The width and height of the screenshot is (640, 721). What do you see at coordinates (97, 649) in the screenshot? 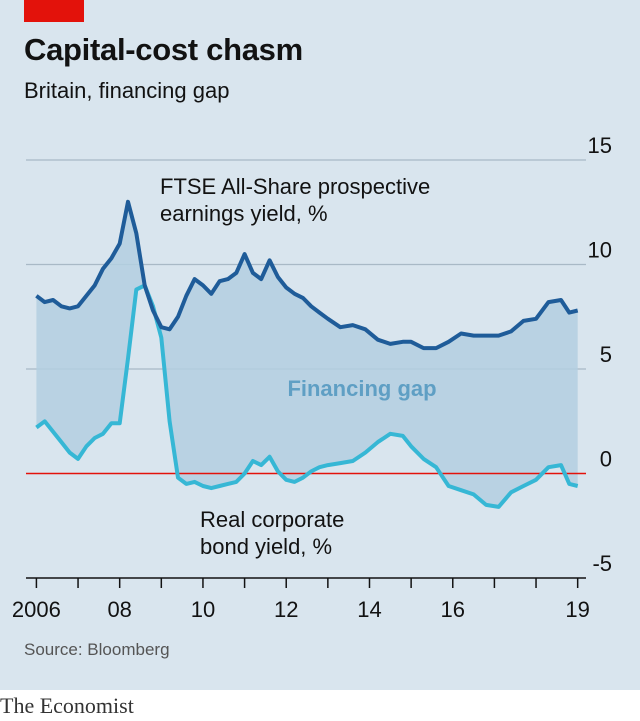
I see `source-note: Source: Bloomberg` at bounding box center [97, 649].